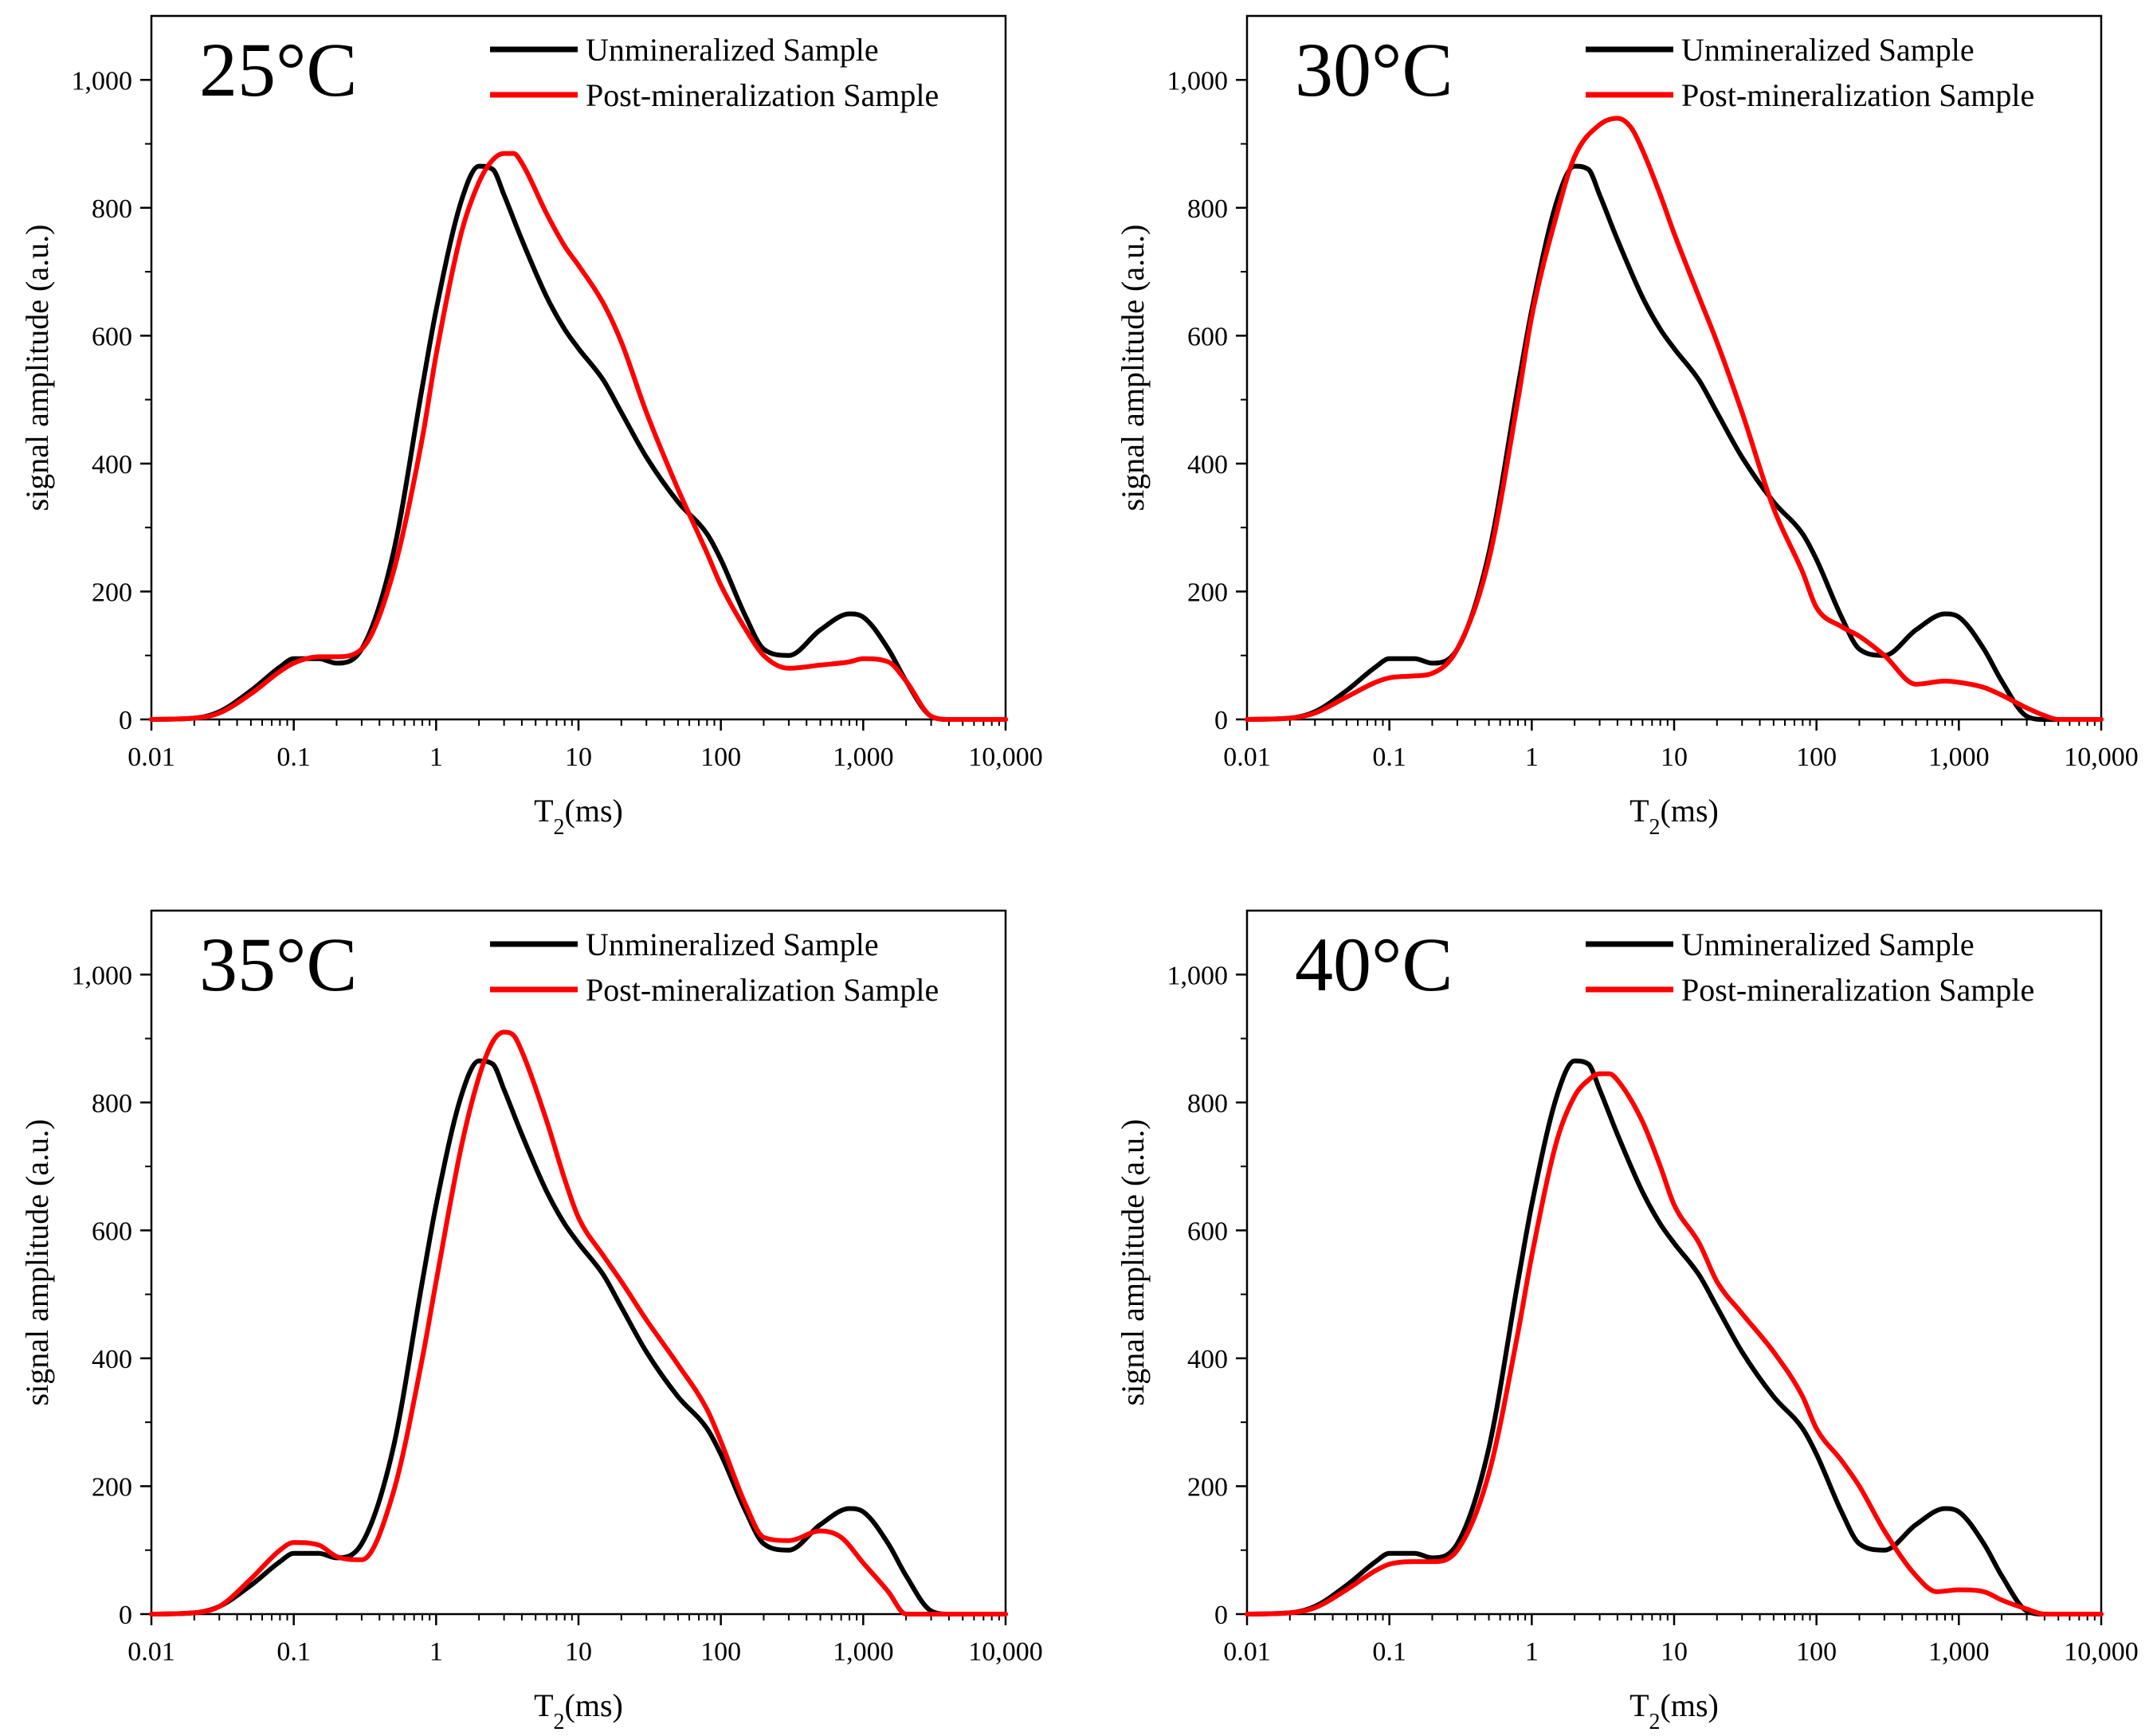  What do you see at coordinates (278, 69) in the screenshot?
I see `temperature-label: 25°C` at bounding box center [278, 69].